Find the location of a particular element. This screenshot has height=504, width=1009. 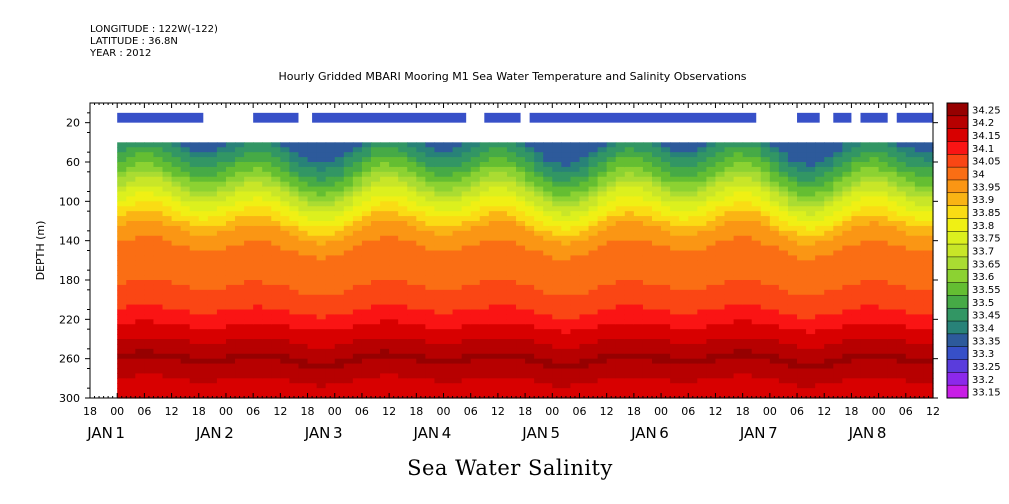

surface-segment is located at coordinates (914, 117).